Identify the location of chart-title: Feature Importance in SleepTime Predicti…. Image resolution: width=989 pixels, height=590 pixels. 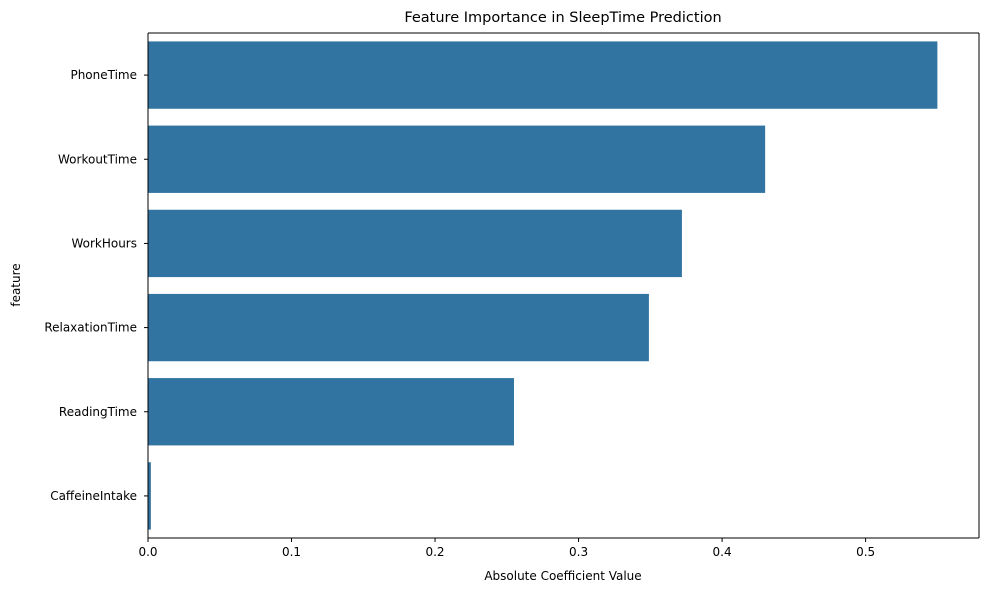
(562, 18).